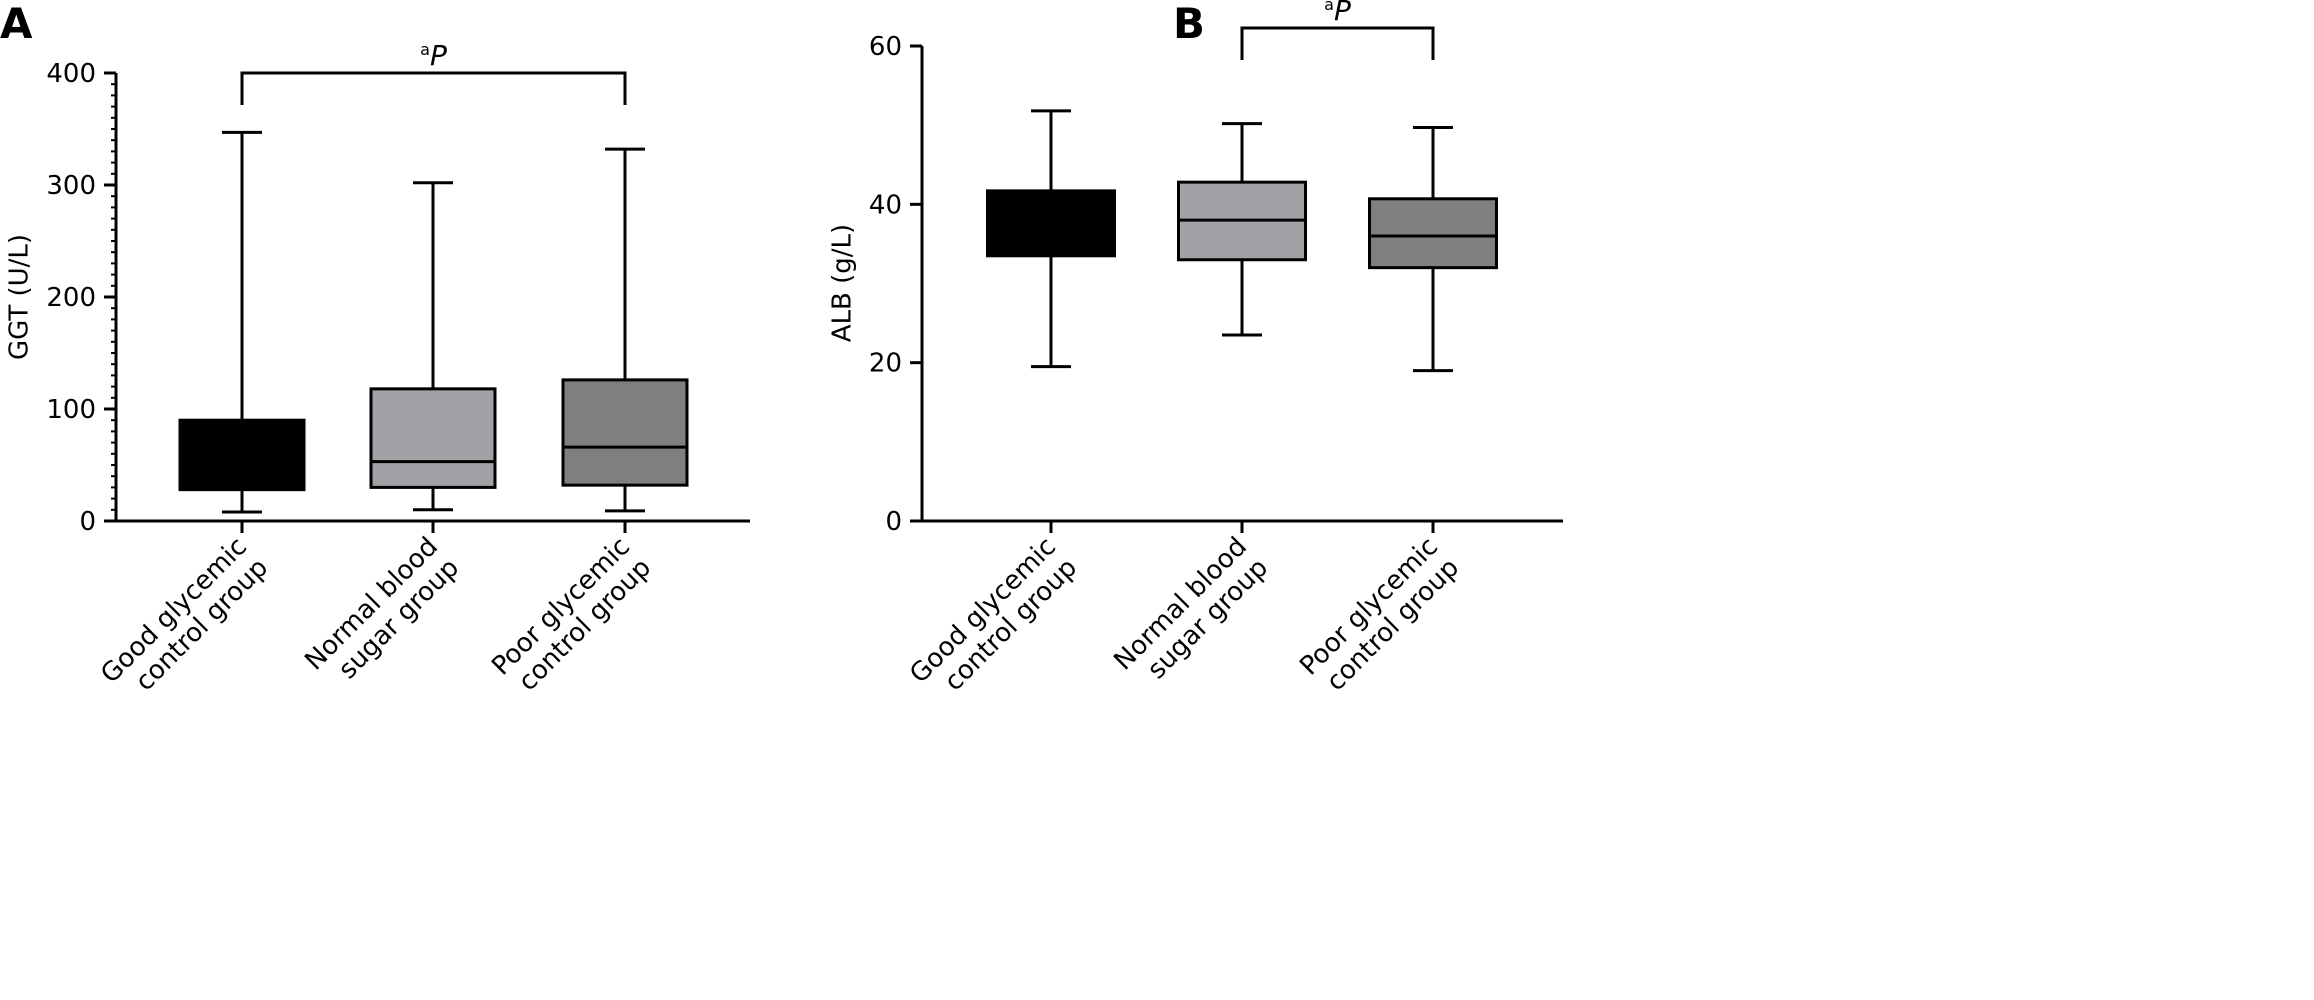  Describe the element at coordinates (71, 298) in the screenshot. I see `panel-a-y-tick-label: 200` at that location.